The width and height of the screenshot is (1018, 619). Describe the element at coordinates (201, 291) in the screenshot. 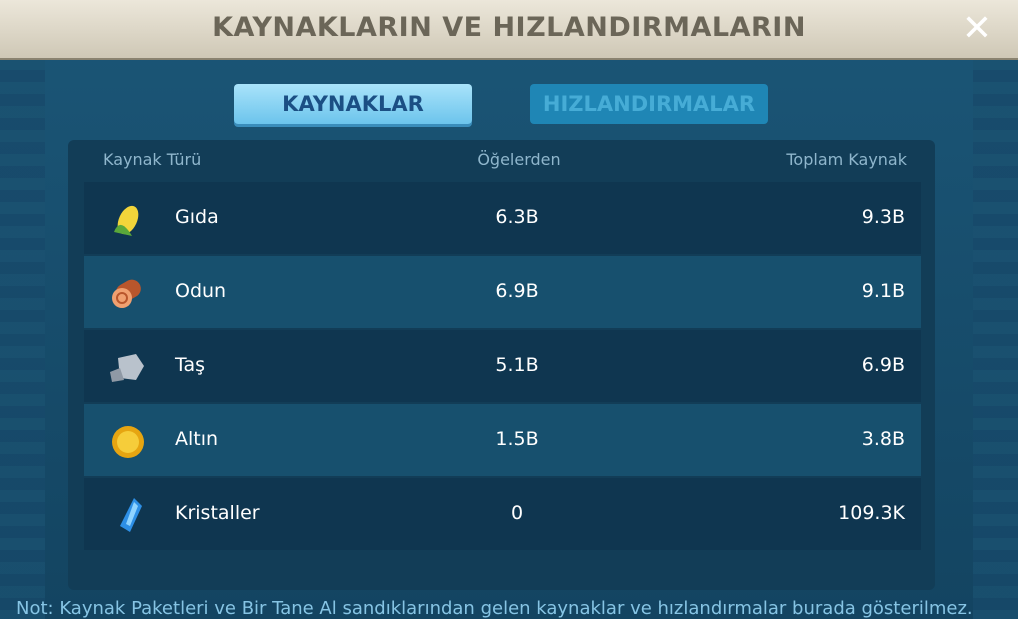

I see `resource-name: Odun` at that location.